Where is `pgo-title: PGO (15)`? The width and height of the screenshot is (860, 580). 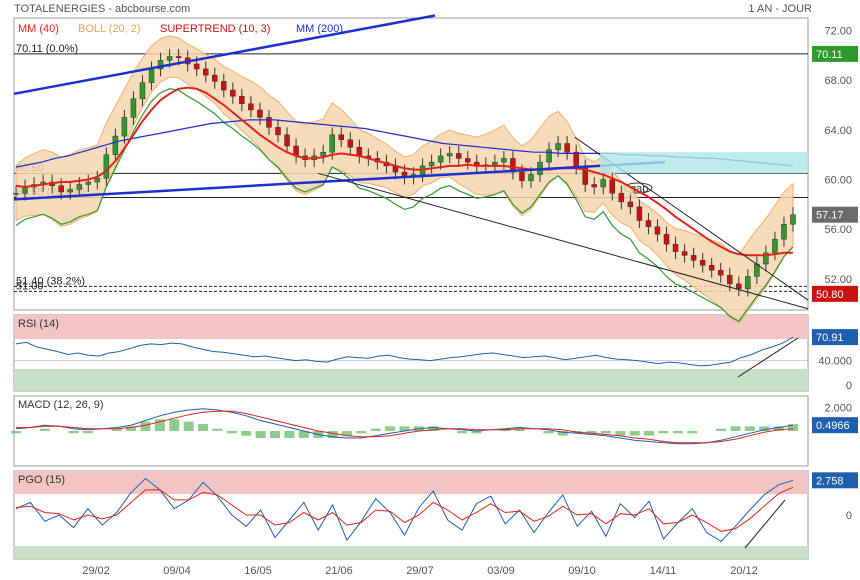
pgo-title: PGO (15) is located at coordinates (41, 480).